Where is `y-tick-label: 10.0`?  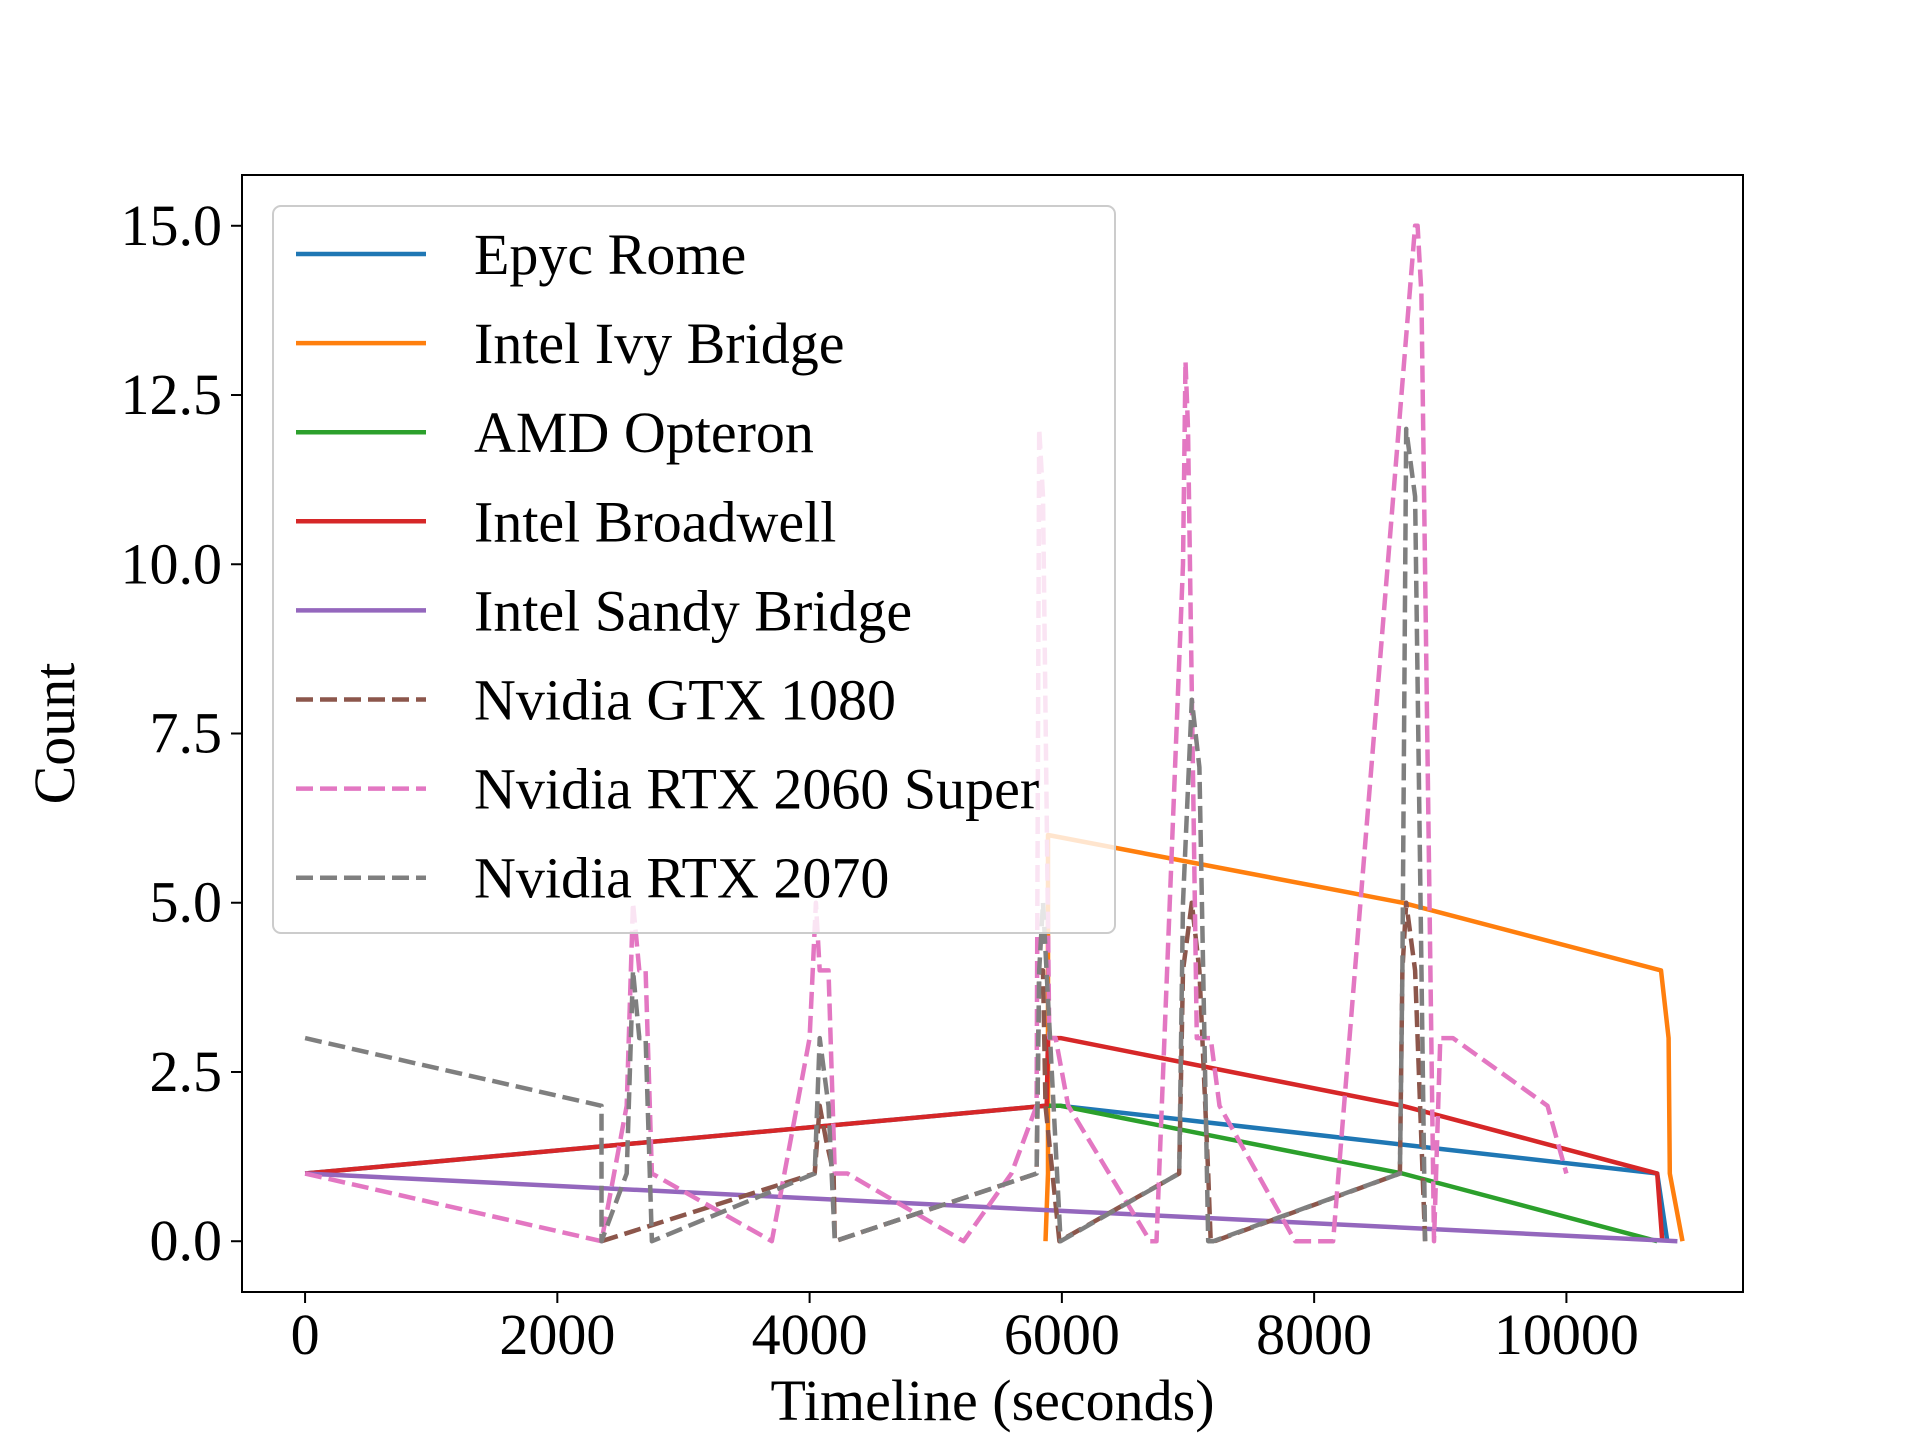 y-tick-label: 10.0 is located at coordinates (172, 563).